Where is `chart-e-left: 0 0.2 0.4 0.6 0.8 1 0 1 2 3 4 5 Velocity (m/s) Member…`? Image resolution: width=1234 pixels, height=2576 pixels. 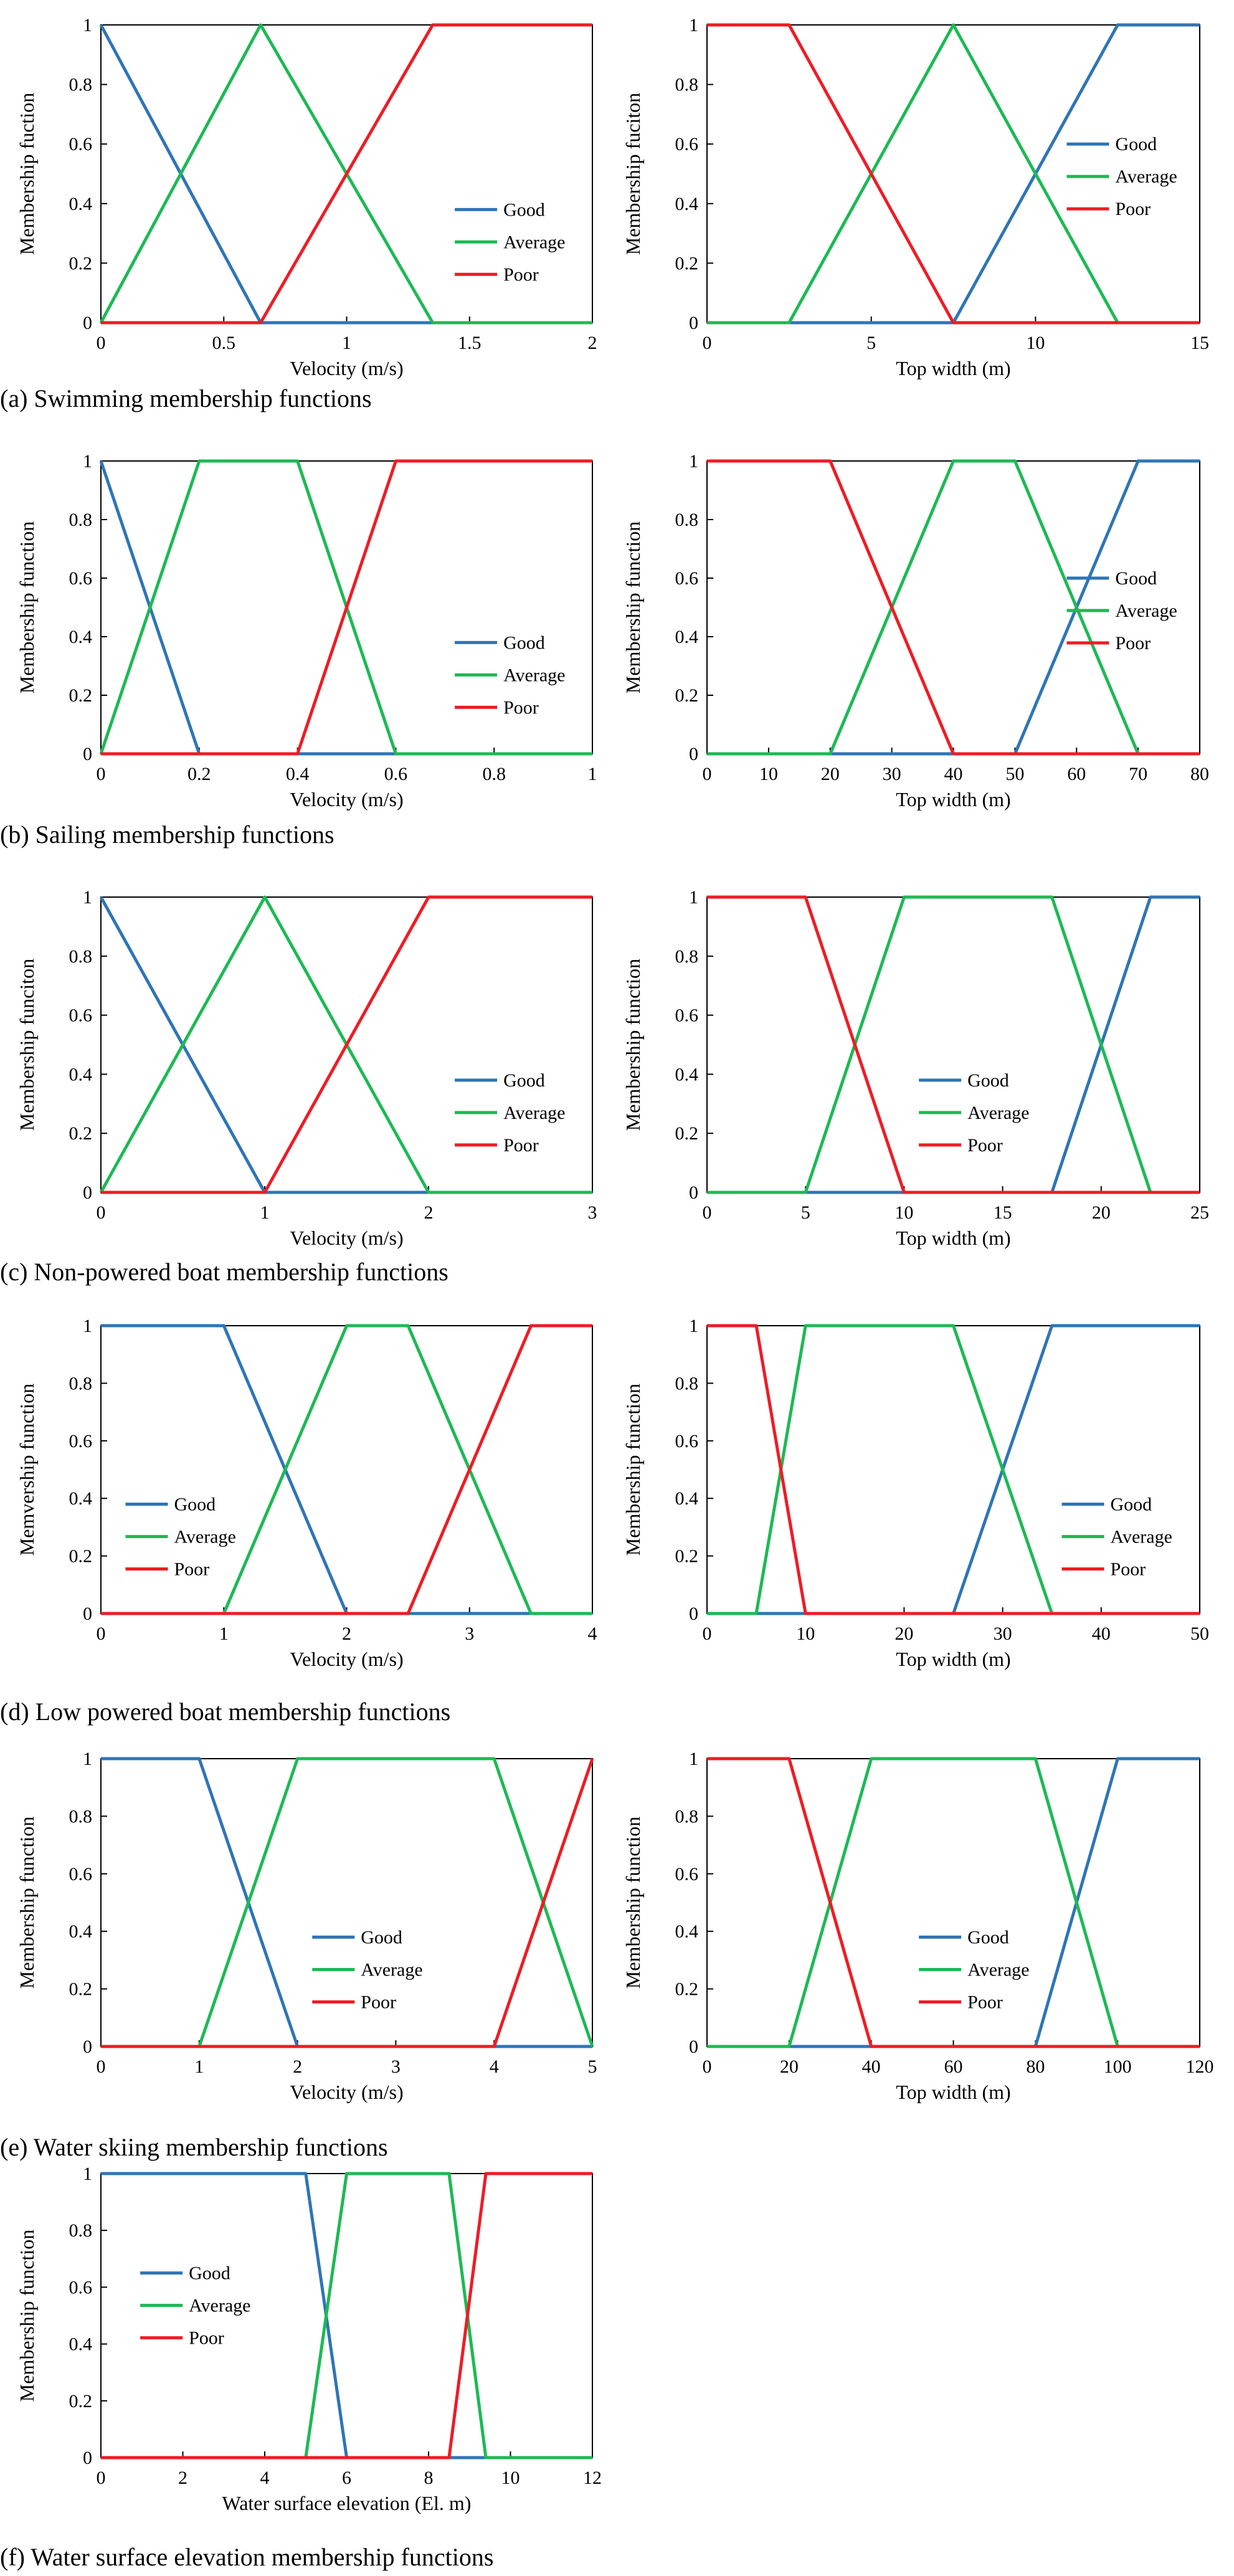
chart-e-left: 0 0.2 0.4 0.6 0.8 1 0 1 2 3 4 5 Velocity (m/s) Member… is located at coordinates (306, 1926).